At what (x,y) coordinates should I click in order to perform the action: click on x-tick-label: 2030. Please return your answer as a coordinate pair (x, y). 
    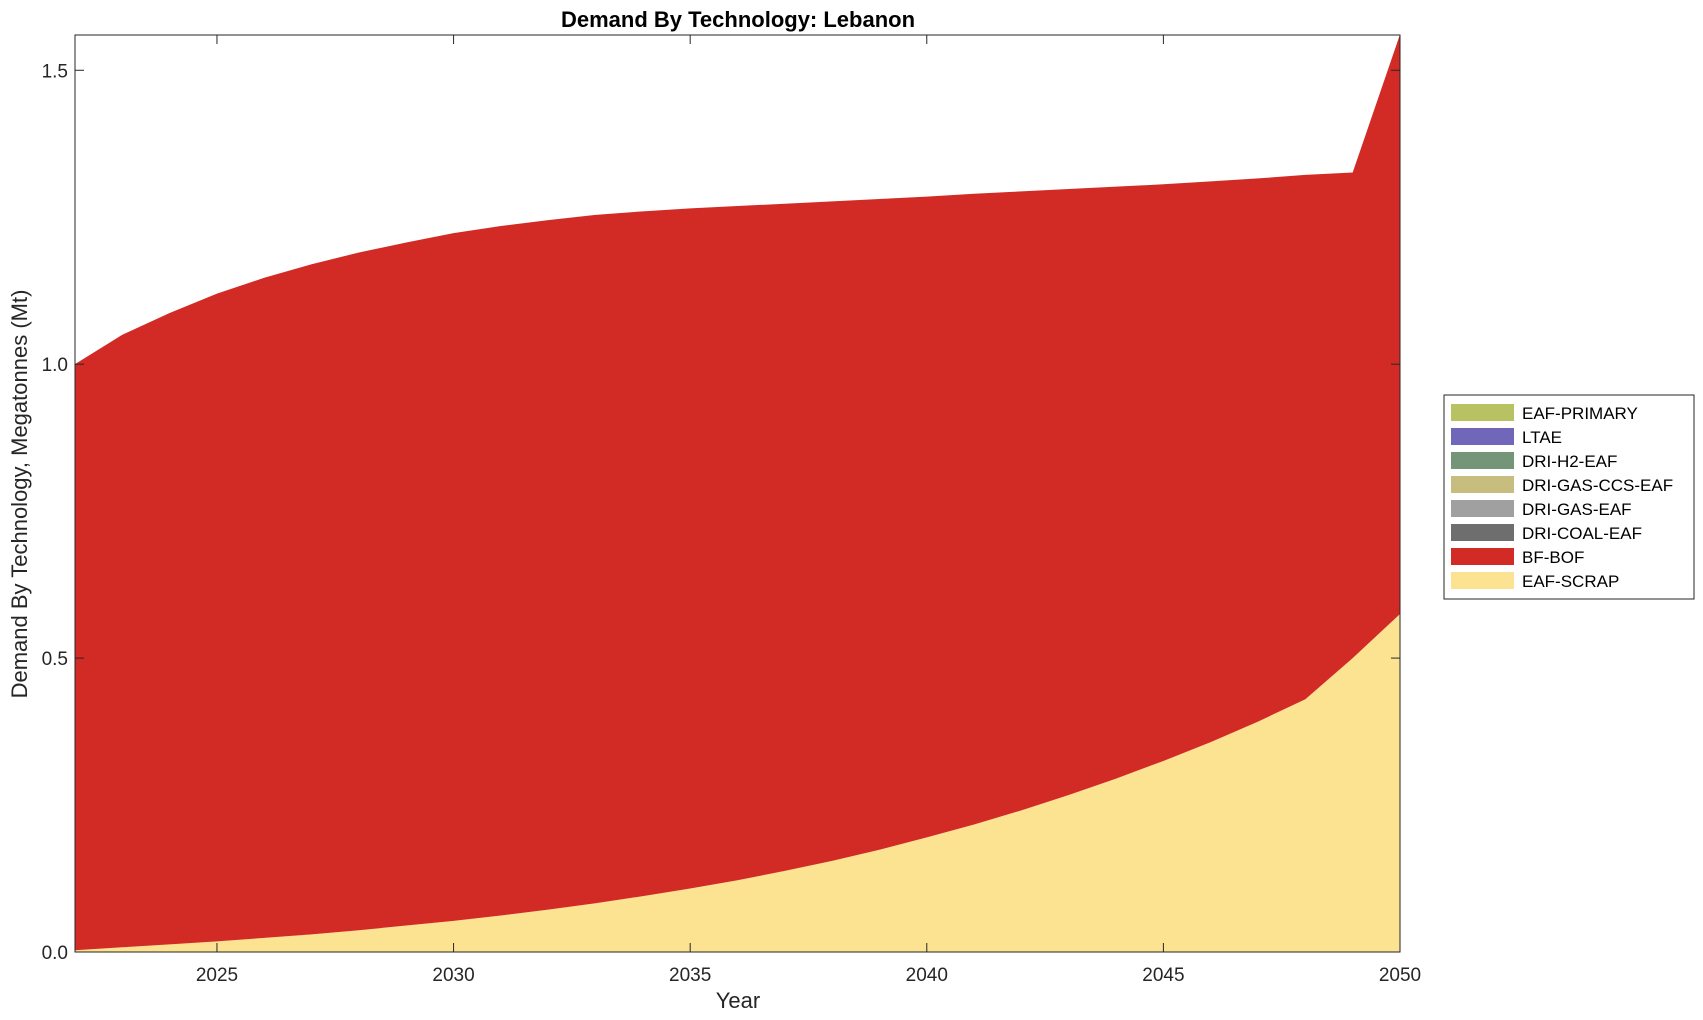
    Looking at the image, I should click on (453, 975).